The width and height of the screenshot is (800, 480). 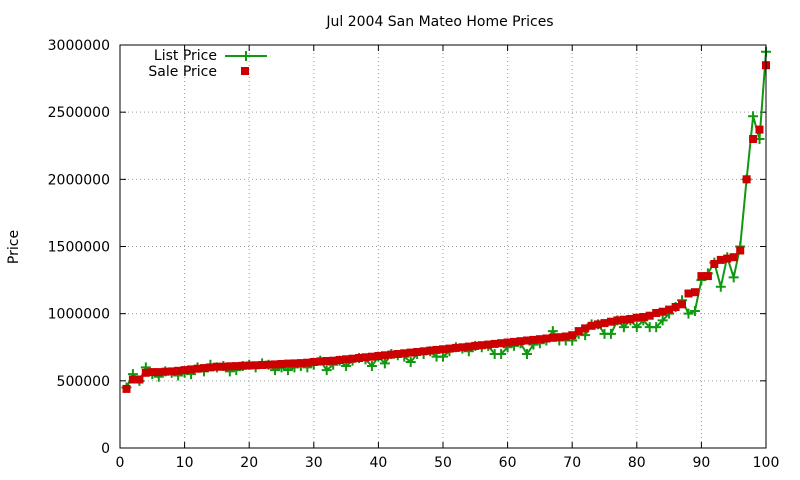 What do you see at coordinates (766, 463) in the screenshot?
I see `x-tick-label: 100` at bounding box center [766, 463].